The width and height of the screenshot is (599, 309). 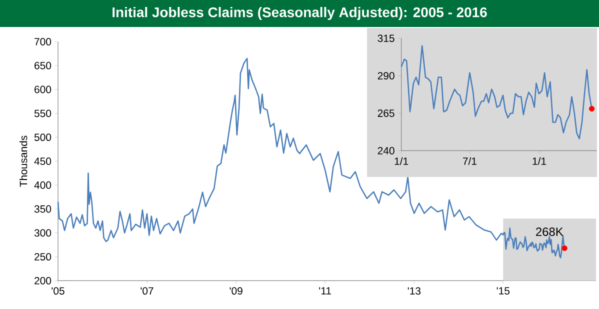 What do you see at coordinates (386, 113) in the screenshot?
I see `y-tick-label: 265` at bounding box center [386, 113].